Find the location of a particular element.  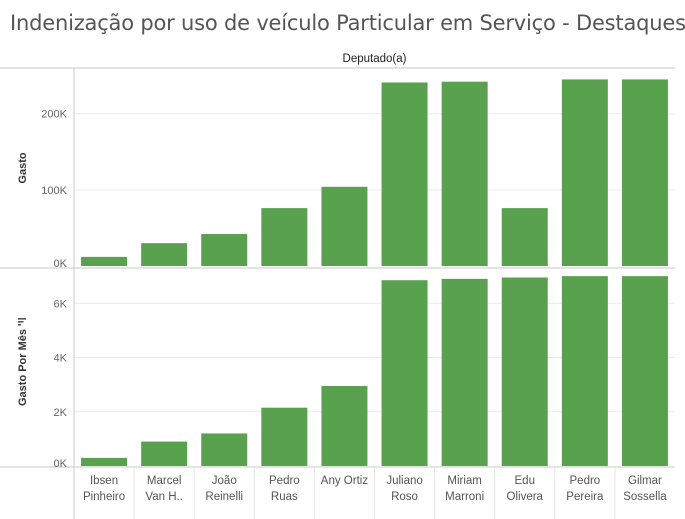

y-tick-label: 4K is located at coordinates (61, 359).